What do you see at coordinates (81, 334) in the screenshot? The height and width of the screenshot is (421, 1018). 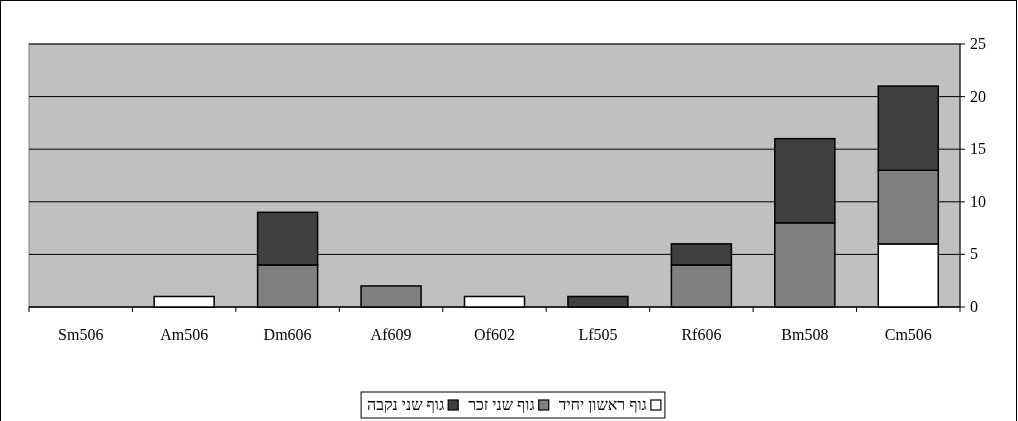 I see `x-tick-label: Sm506` at bounding box center [81, 334].